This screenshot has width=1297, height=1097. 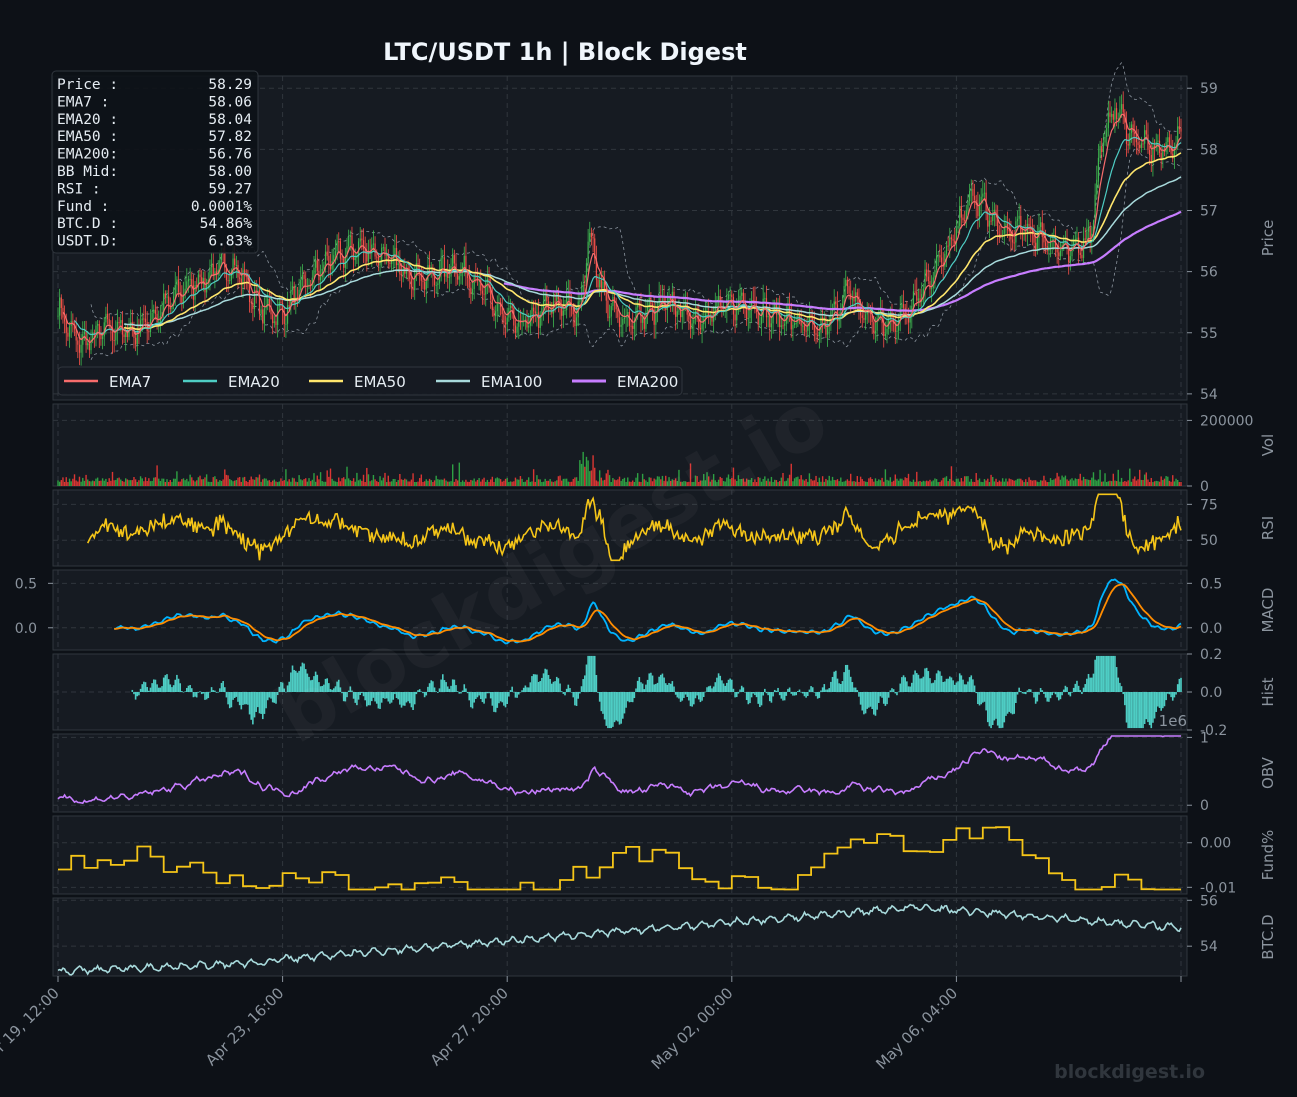 I want to click on info-value: 59.27, so click(x=230, y=189).